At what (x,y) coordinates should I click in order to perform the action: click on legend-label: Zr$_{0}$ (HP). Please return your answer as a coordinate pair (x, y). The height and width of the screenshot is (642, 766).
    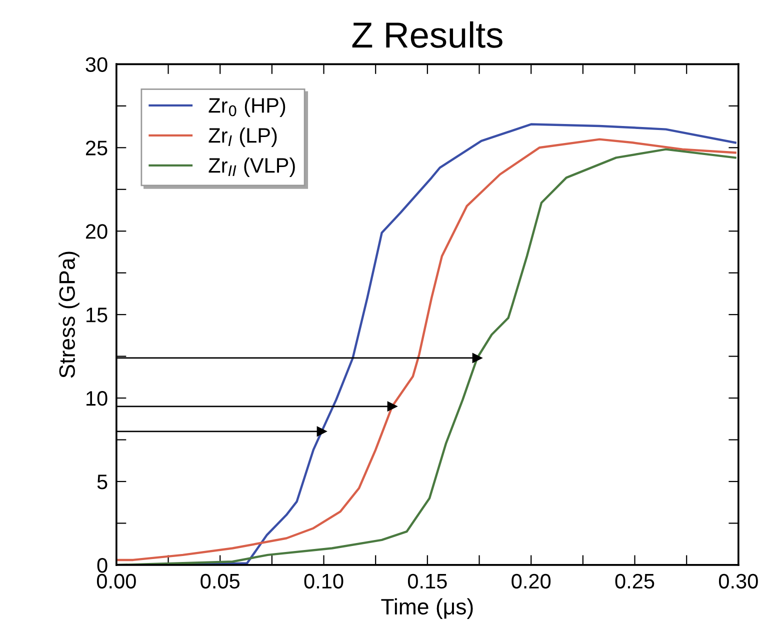
    Looking at the image, I should click on (247, 107).